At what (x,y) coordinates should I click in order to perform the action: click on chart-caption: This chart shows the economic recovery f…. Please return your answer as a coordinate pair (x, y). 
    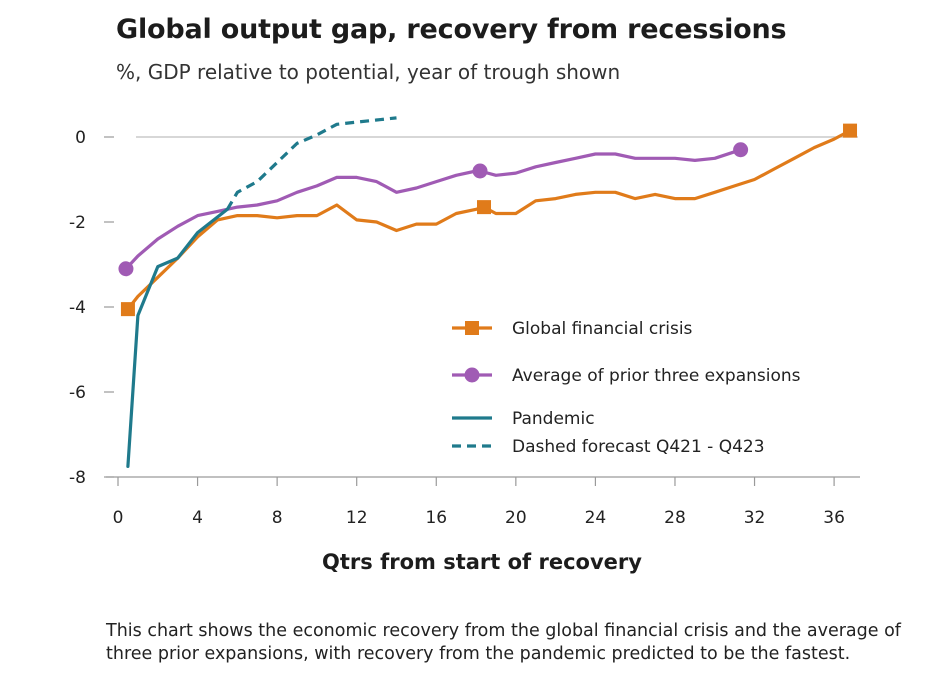
    Looking at the image, I should click on (503, 642).